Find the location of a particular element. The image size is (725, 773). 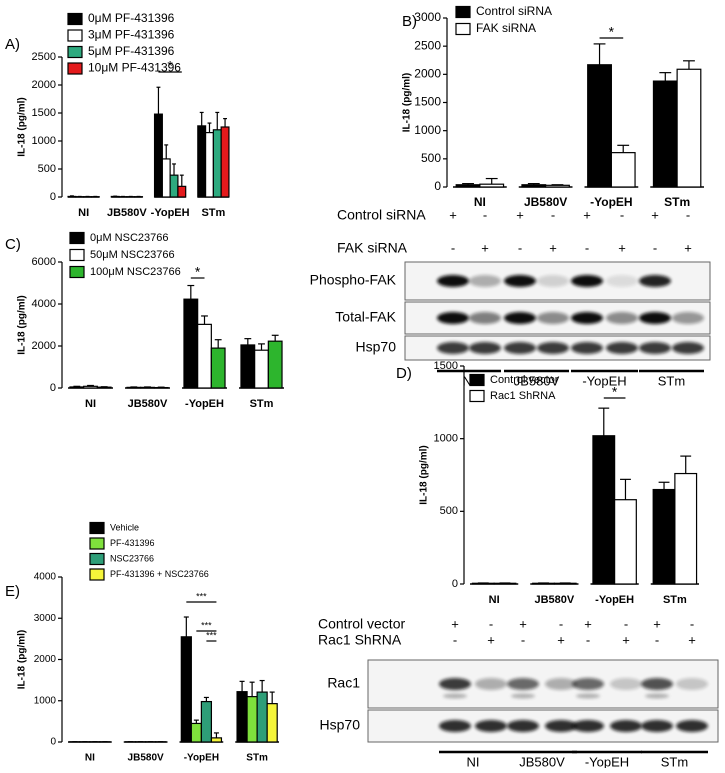

legend-label: NSC23766 is located at coordinates (132, 558).